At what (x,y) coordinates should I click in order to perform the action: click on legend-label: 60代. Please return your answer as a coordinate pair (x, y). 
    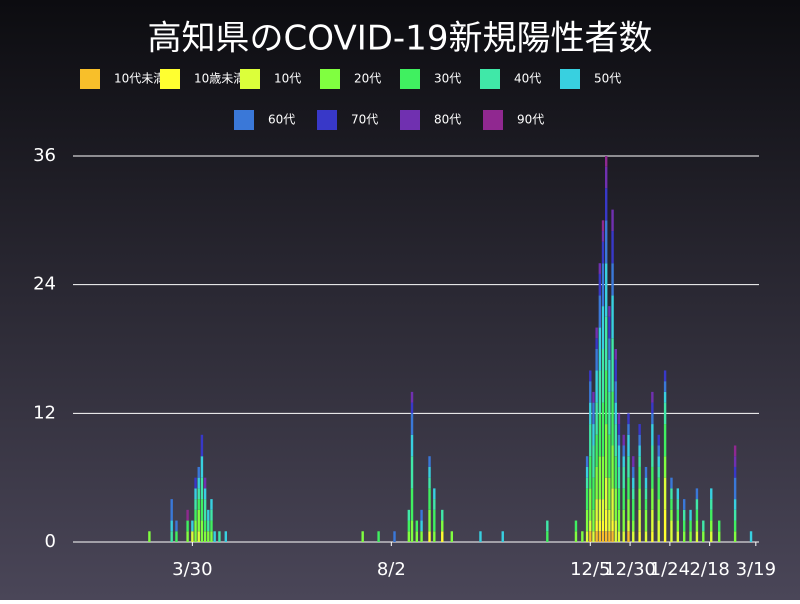
    Looking at the image, I should click on (281, 120).